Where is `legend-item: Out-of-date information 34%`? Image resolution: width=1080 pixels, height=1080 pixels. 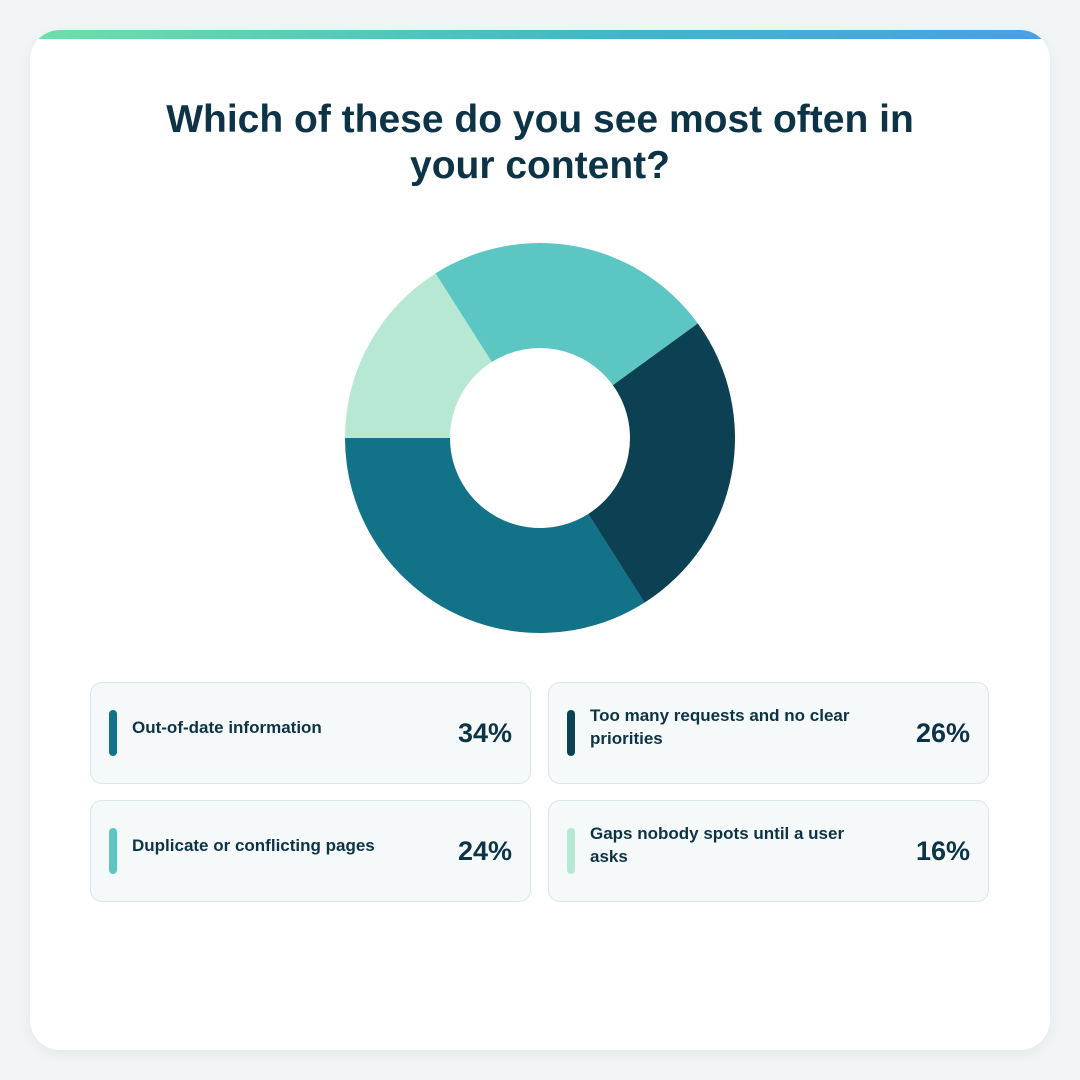 legend-item: Out-of-date information 34% is located at coordinates (310, 733).